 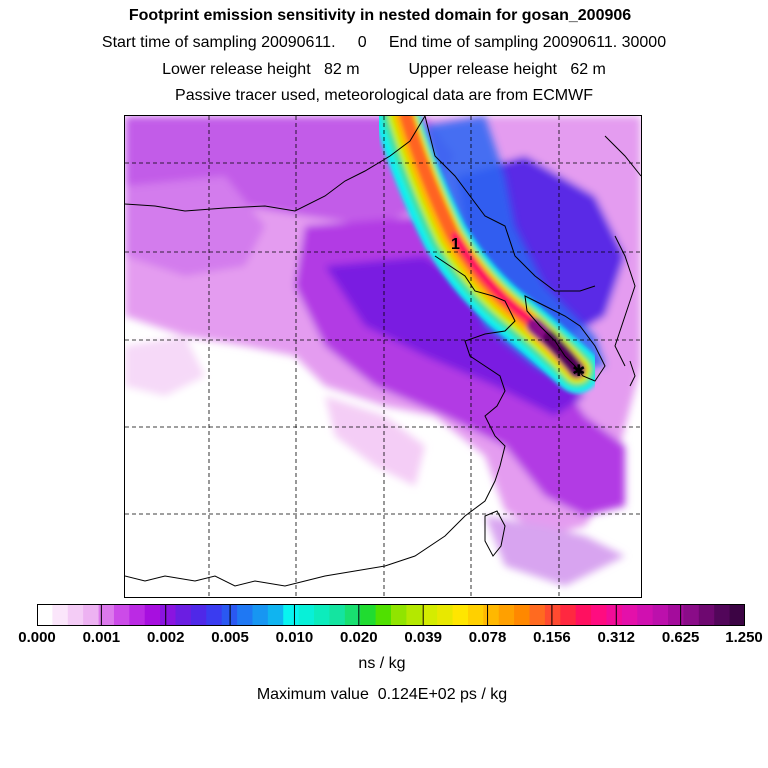 What do you see at coordinates (294, 637) in the screenshot?
I see `colorbar-tick-label: 0.010` at bounding box center [294, 637].